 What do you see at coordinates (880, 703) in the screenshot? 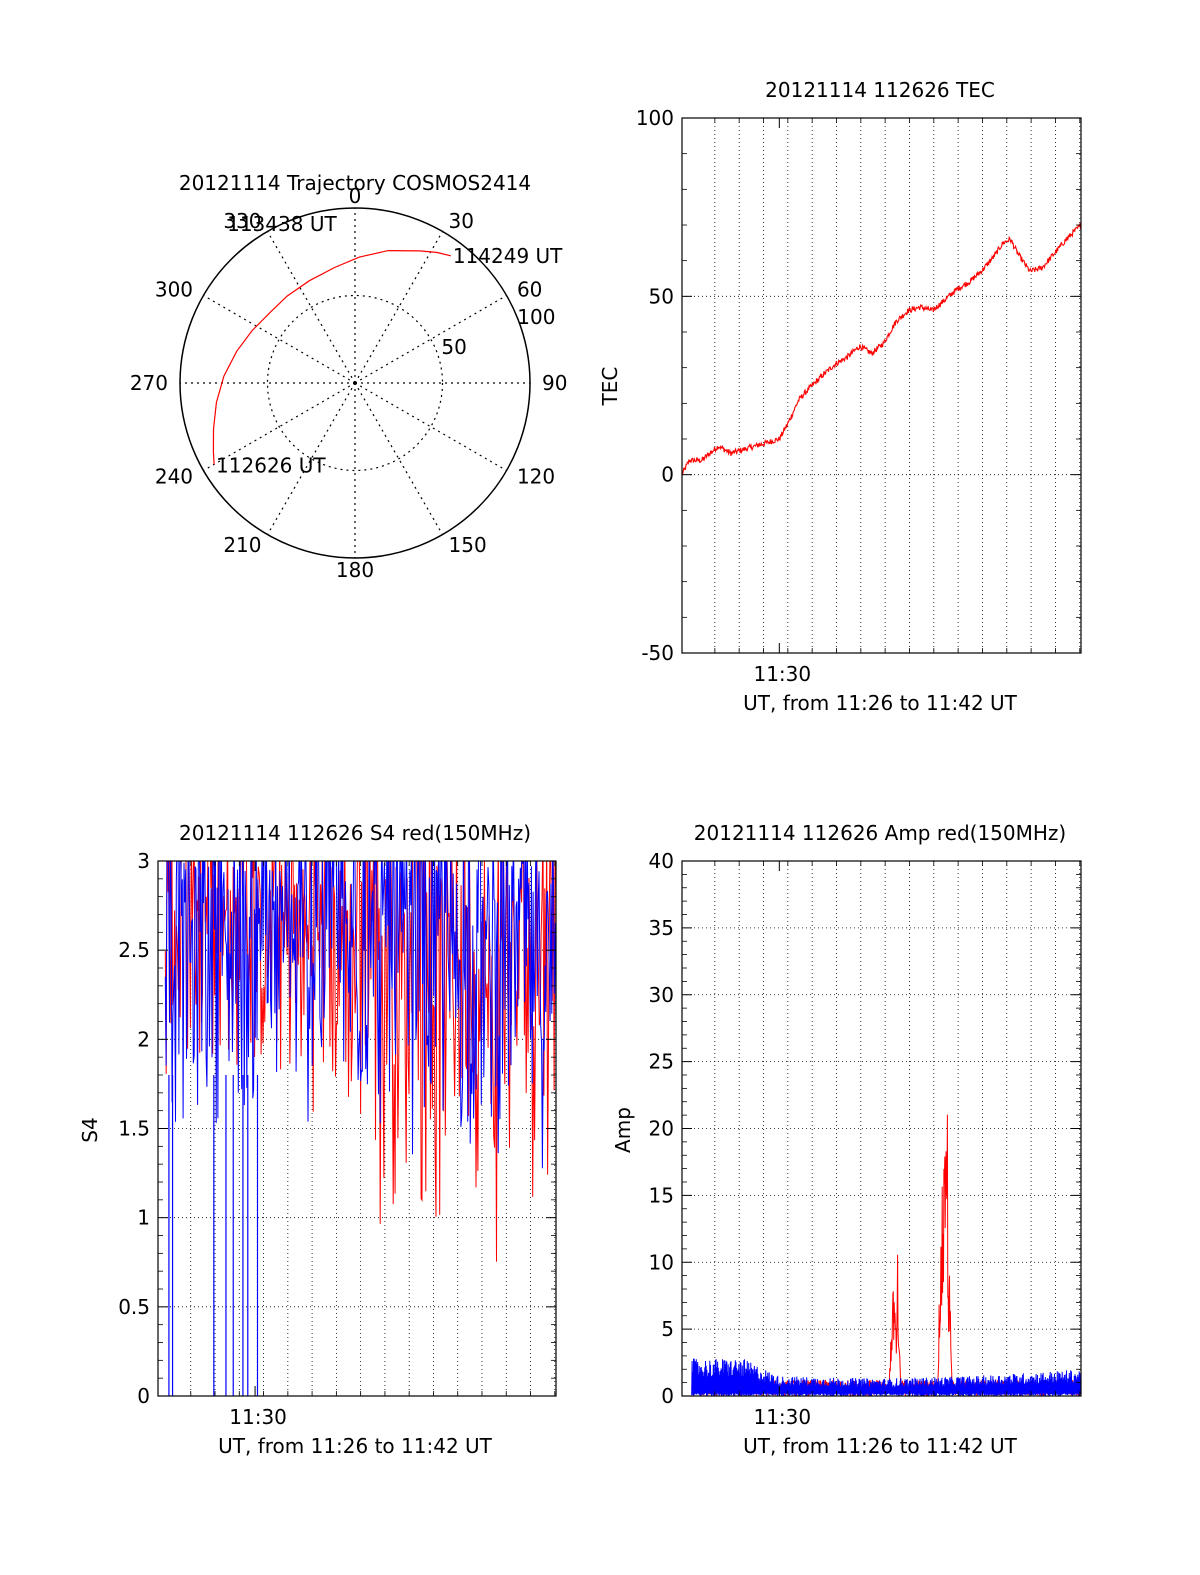
I see `tec-xlabel: UT, from 11:26 to 11:42 UT` at bounding box center [880, 703].